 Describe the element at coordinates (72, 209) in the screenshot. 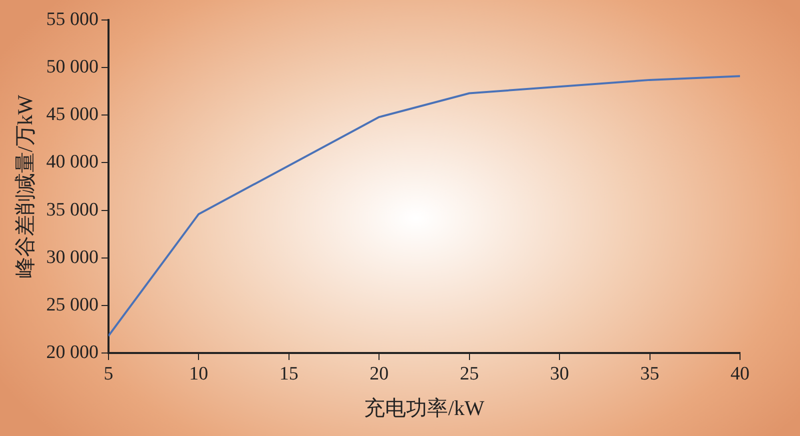

I see `y-tick-label: 35 000` at that location.